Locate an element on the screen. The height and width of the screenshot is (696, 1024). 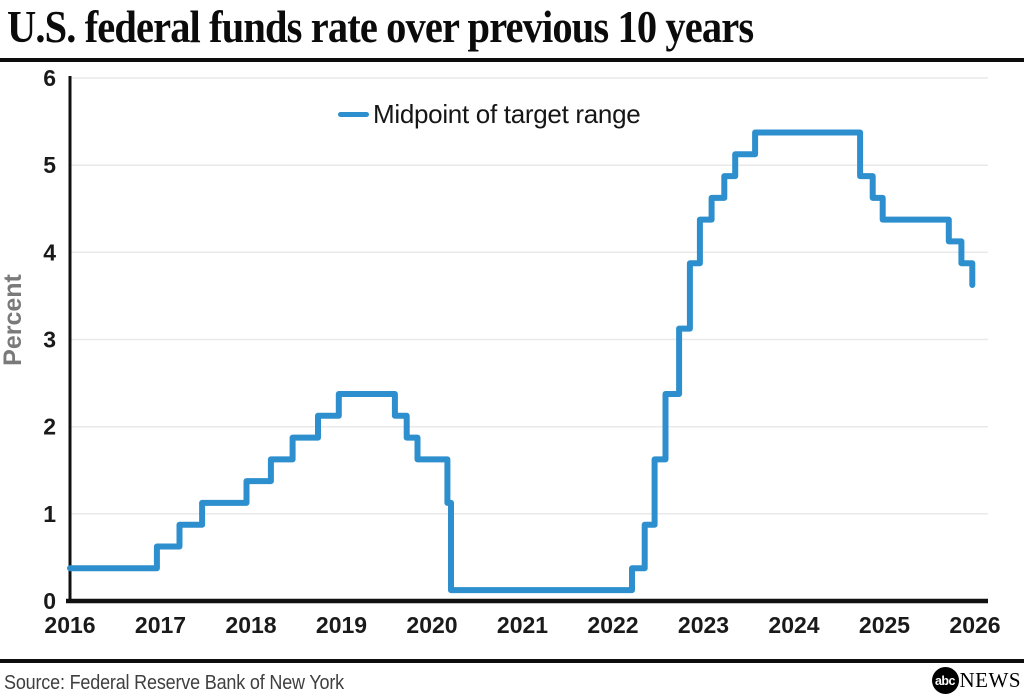
y-tick-label: 6 is located at coordinates (49, 78).